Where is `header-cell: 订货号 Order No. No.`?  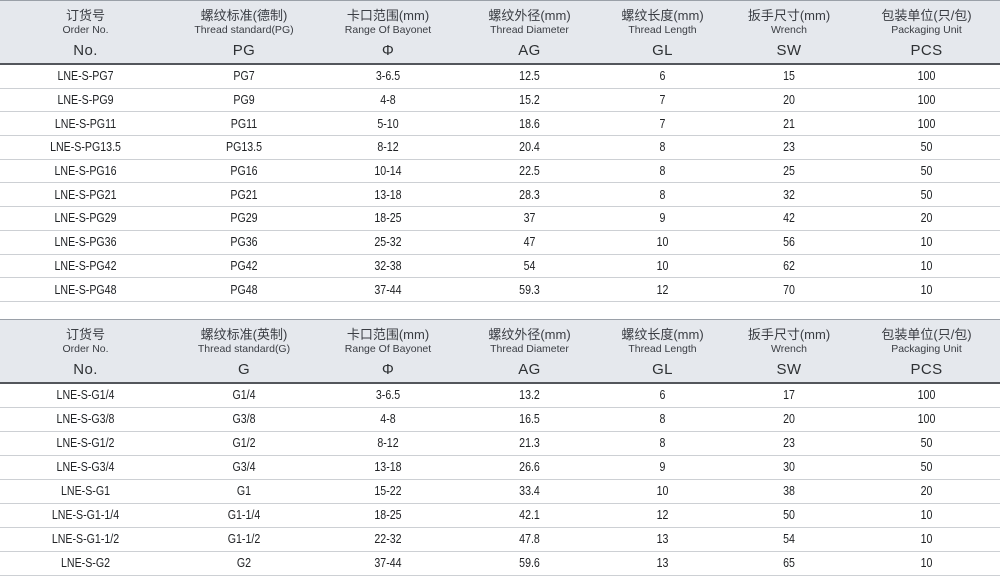 header-cell: 订货号 Order No. No. is located at coordinates (85, 32).